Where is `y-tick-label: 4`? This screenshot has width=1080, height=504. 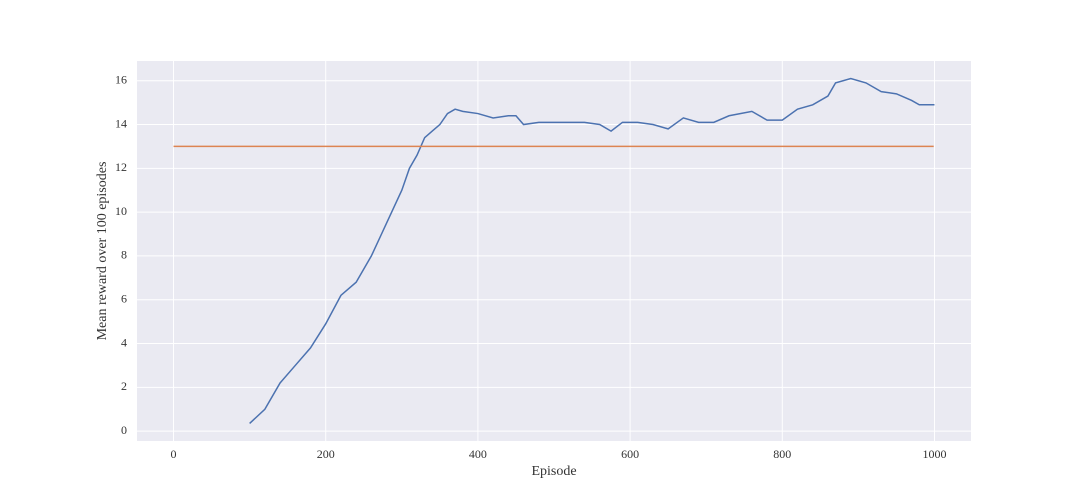 y-tick-label: 4 is located at coordinates (124, 342).